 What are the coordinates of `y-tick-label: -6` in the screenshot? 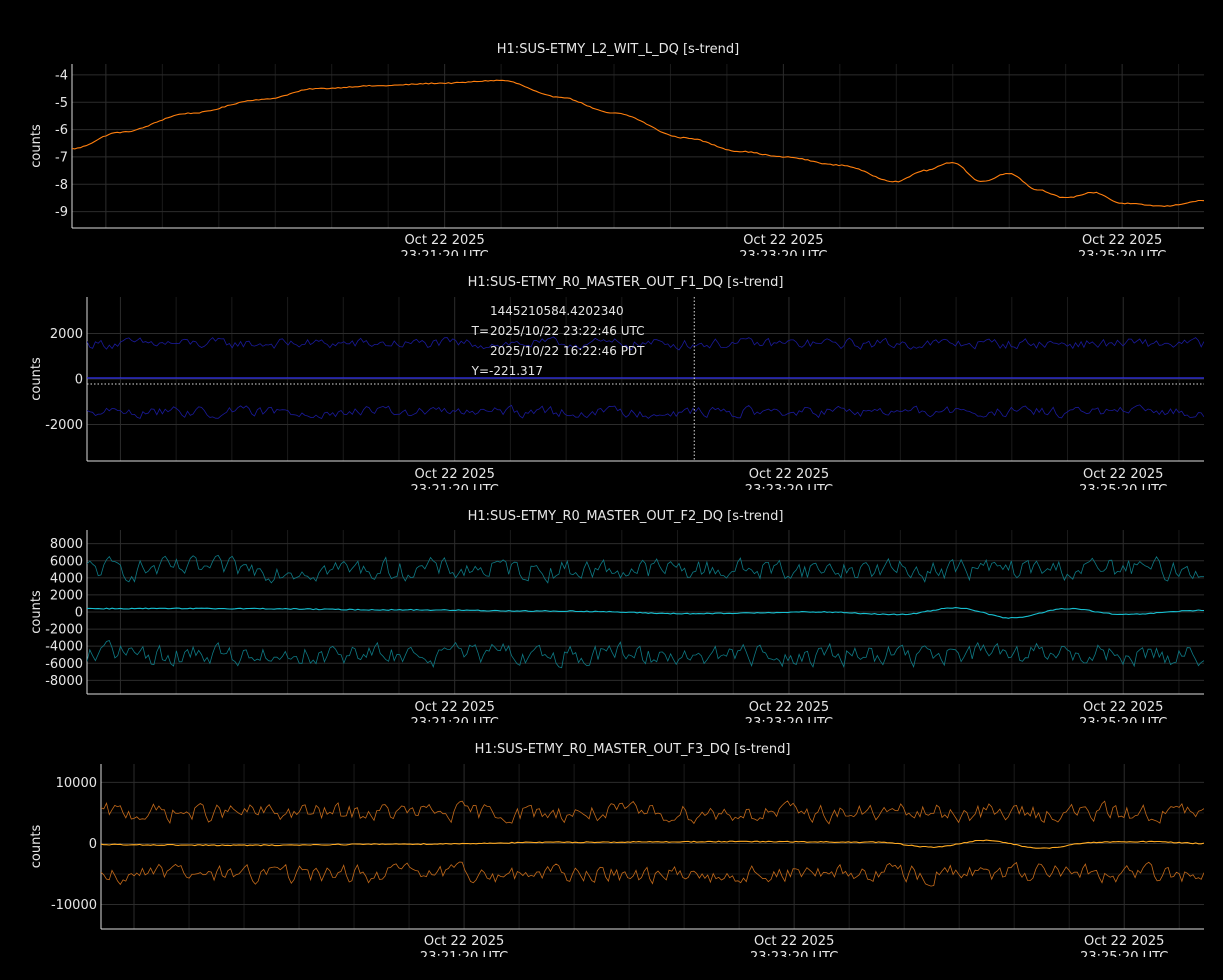 It's located at (61, 130).